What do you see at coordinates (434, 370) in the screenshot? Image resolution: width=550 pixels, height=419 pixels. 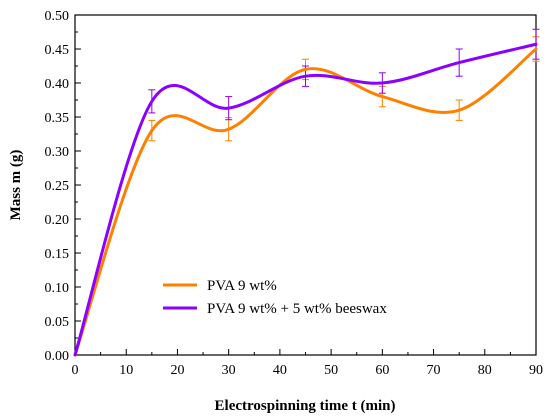 I see `x-tick-label: 70` at bounding box center [434, 370].